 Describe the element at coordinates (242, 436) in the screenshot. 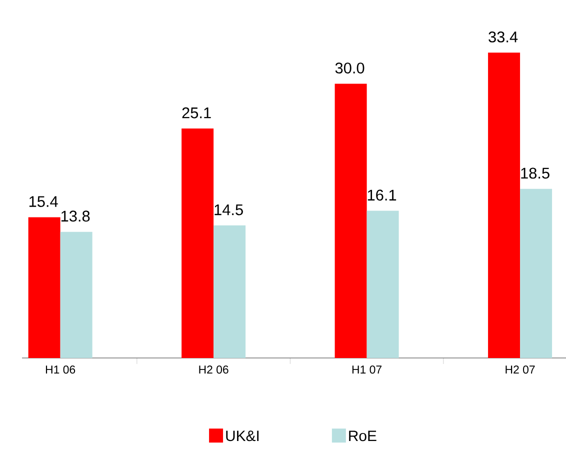

I see `legend-label: UK&I` at that location.